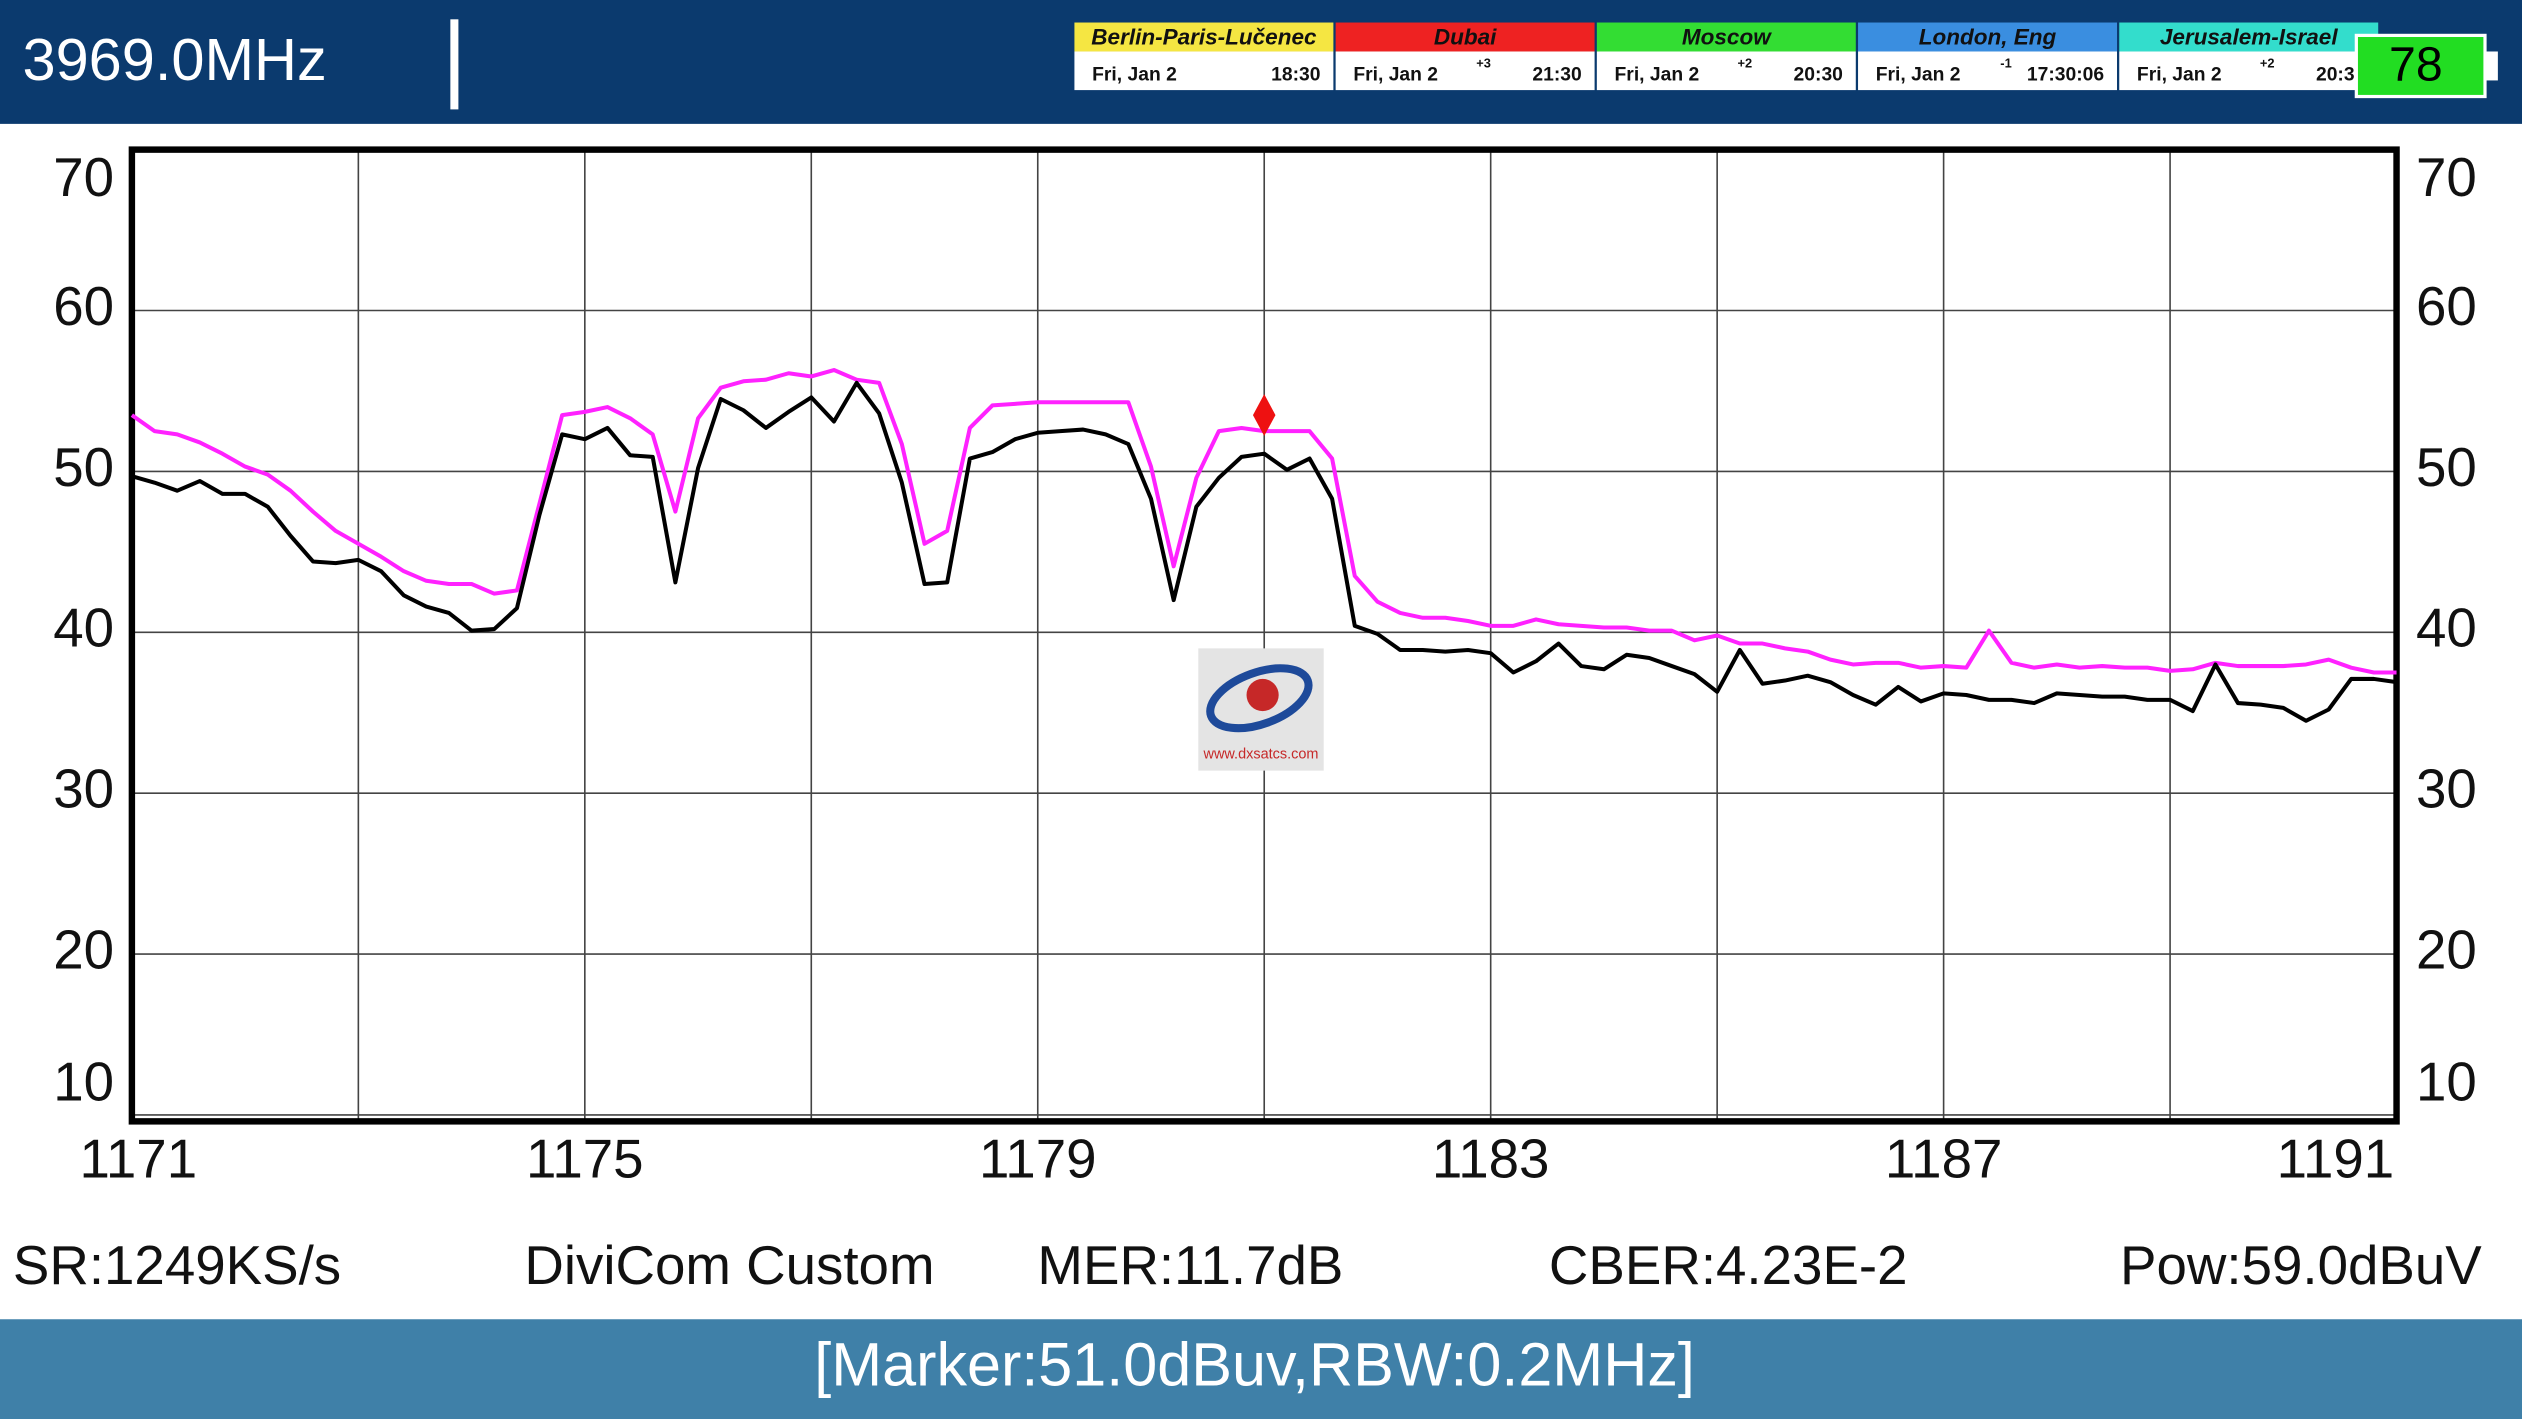 The image size is (2522, 1419). Describe the element at coordinates (1262, 695) in the screenshot. I see `logo-dish` at that location.